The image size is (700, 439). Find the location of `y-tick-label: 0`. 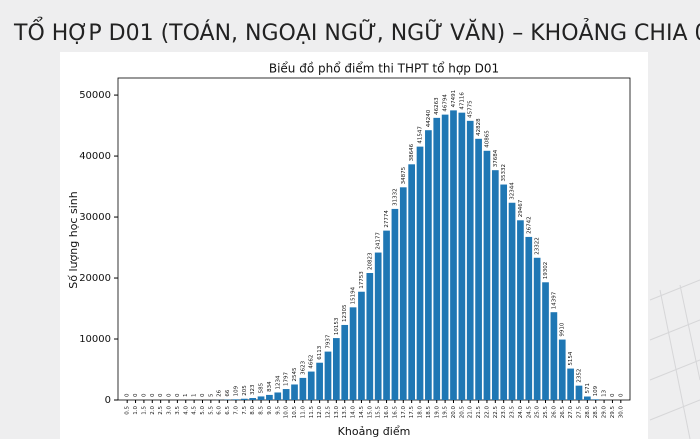

y-tick-label: 0 is located at coordinates (108, 400).